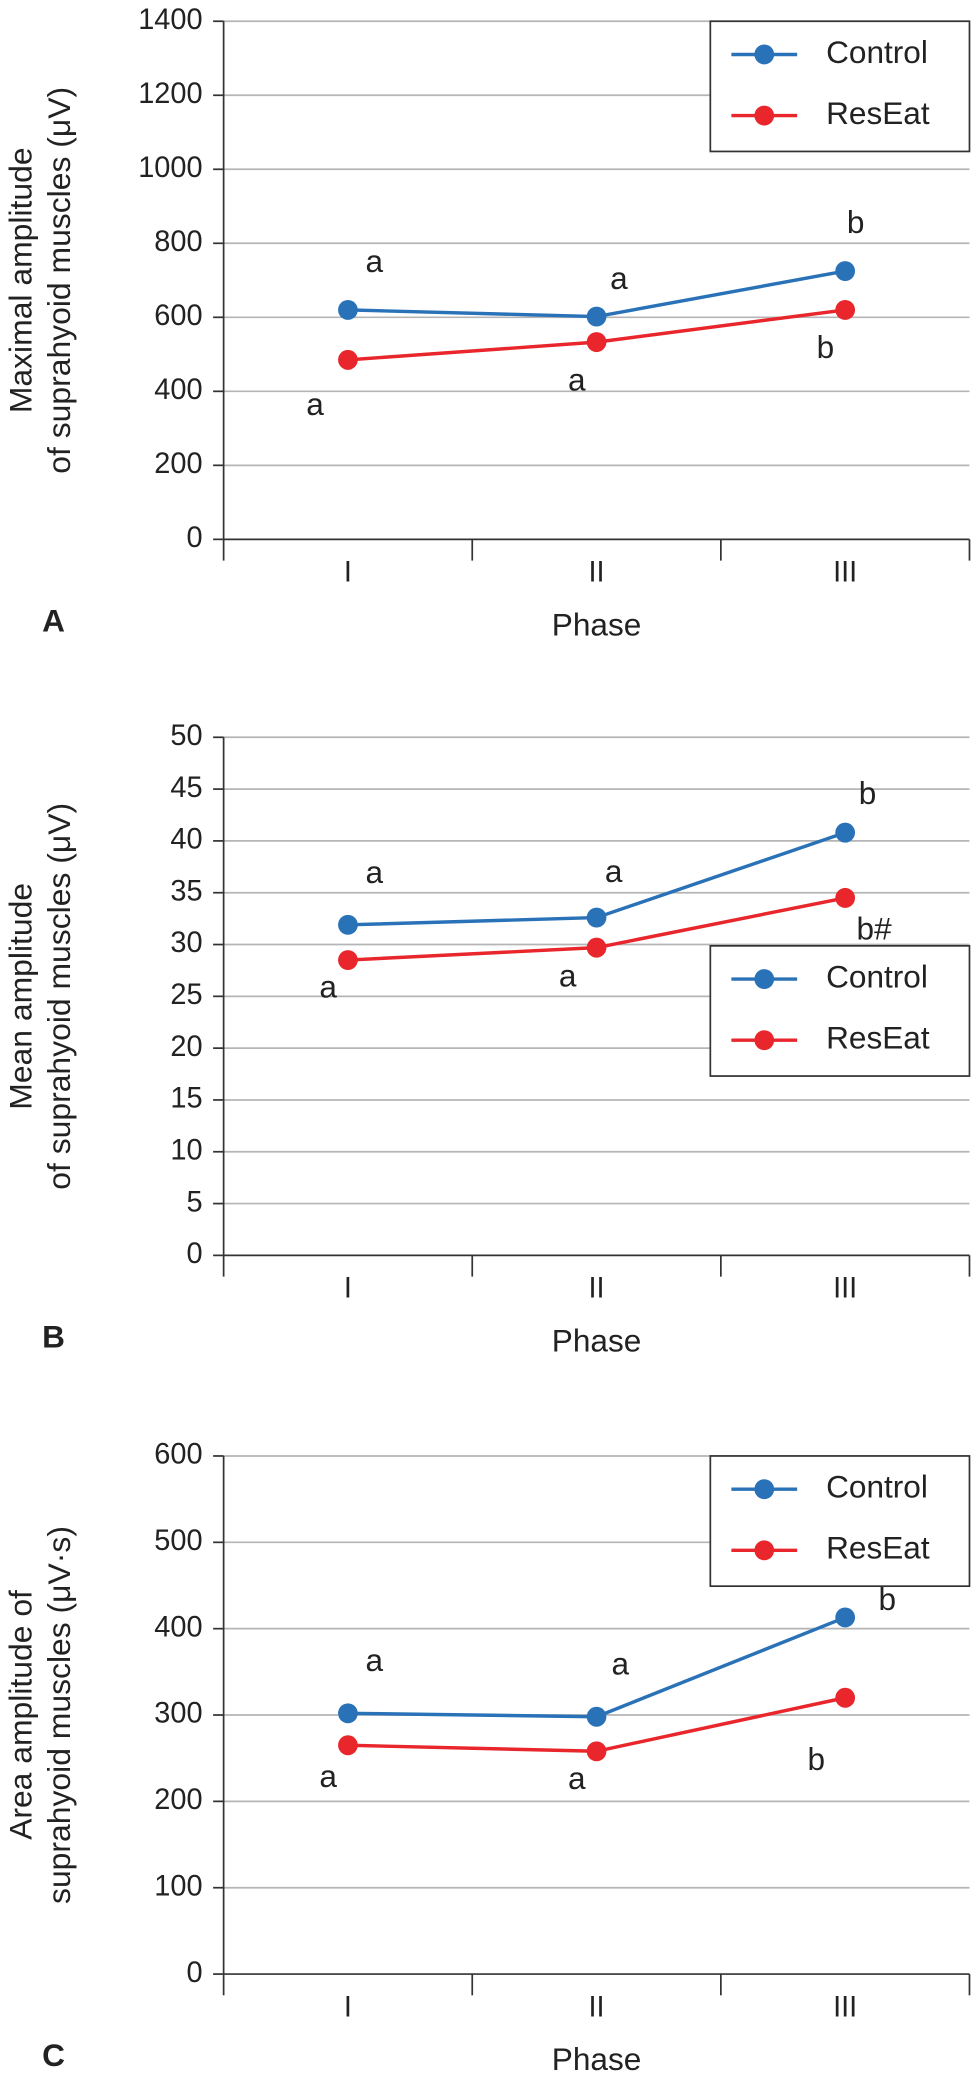  I want to click on panel-label: C, so click(53, 2055).